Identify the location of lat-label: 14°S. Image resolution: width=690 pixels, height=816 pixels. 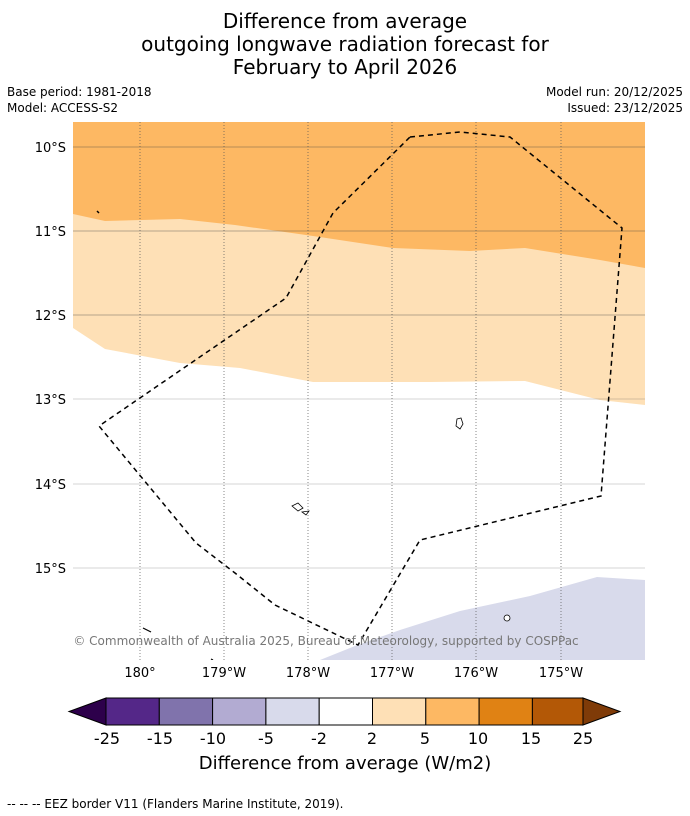
(50, 485).